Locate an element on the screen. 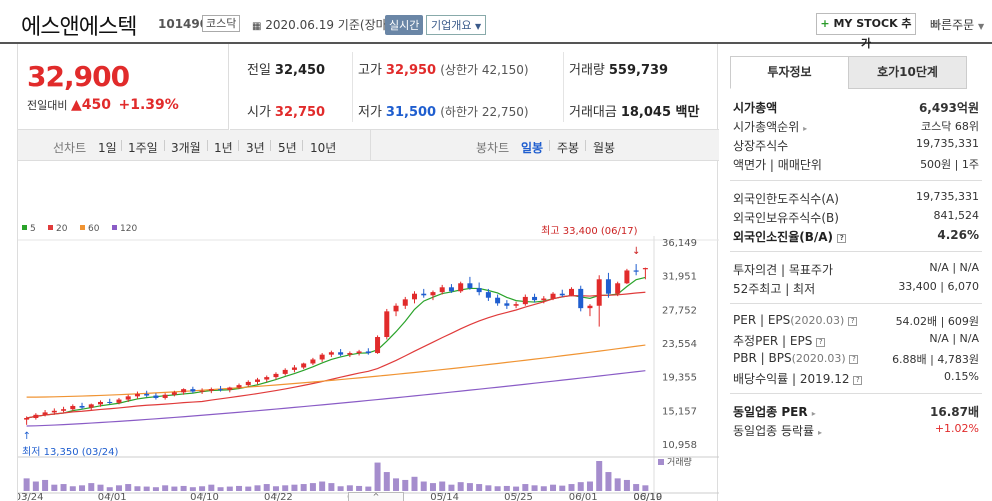 The width and height of the screenshot is (992, 501). realtime-button: 실시간 is located at coordinates (404, 25).